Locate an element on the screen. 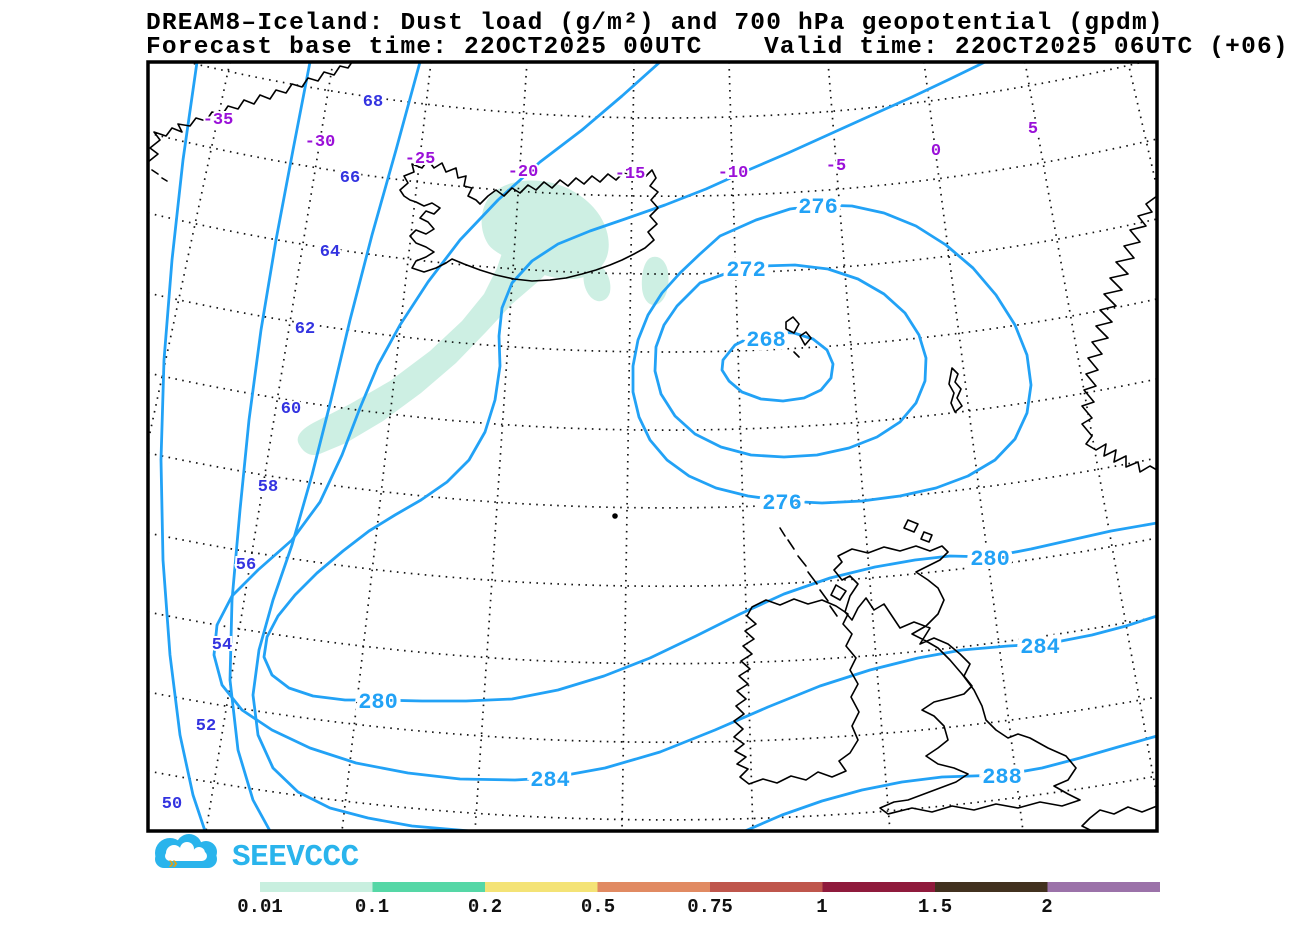 The width and height of the screenshot is (1289, 925). chevron-icon: » is located at coordinates (173, 864).